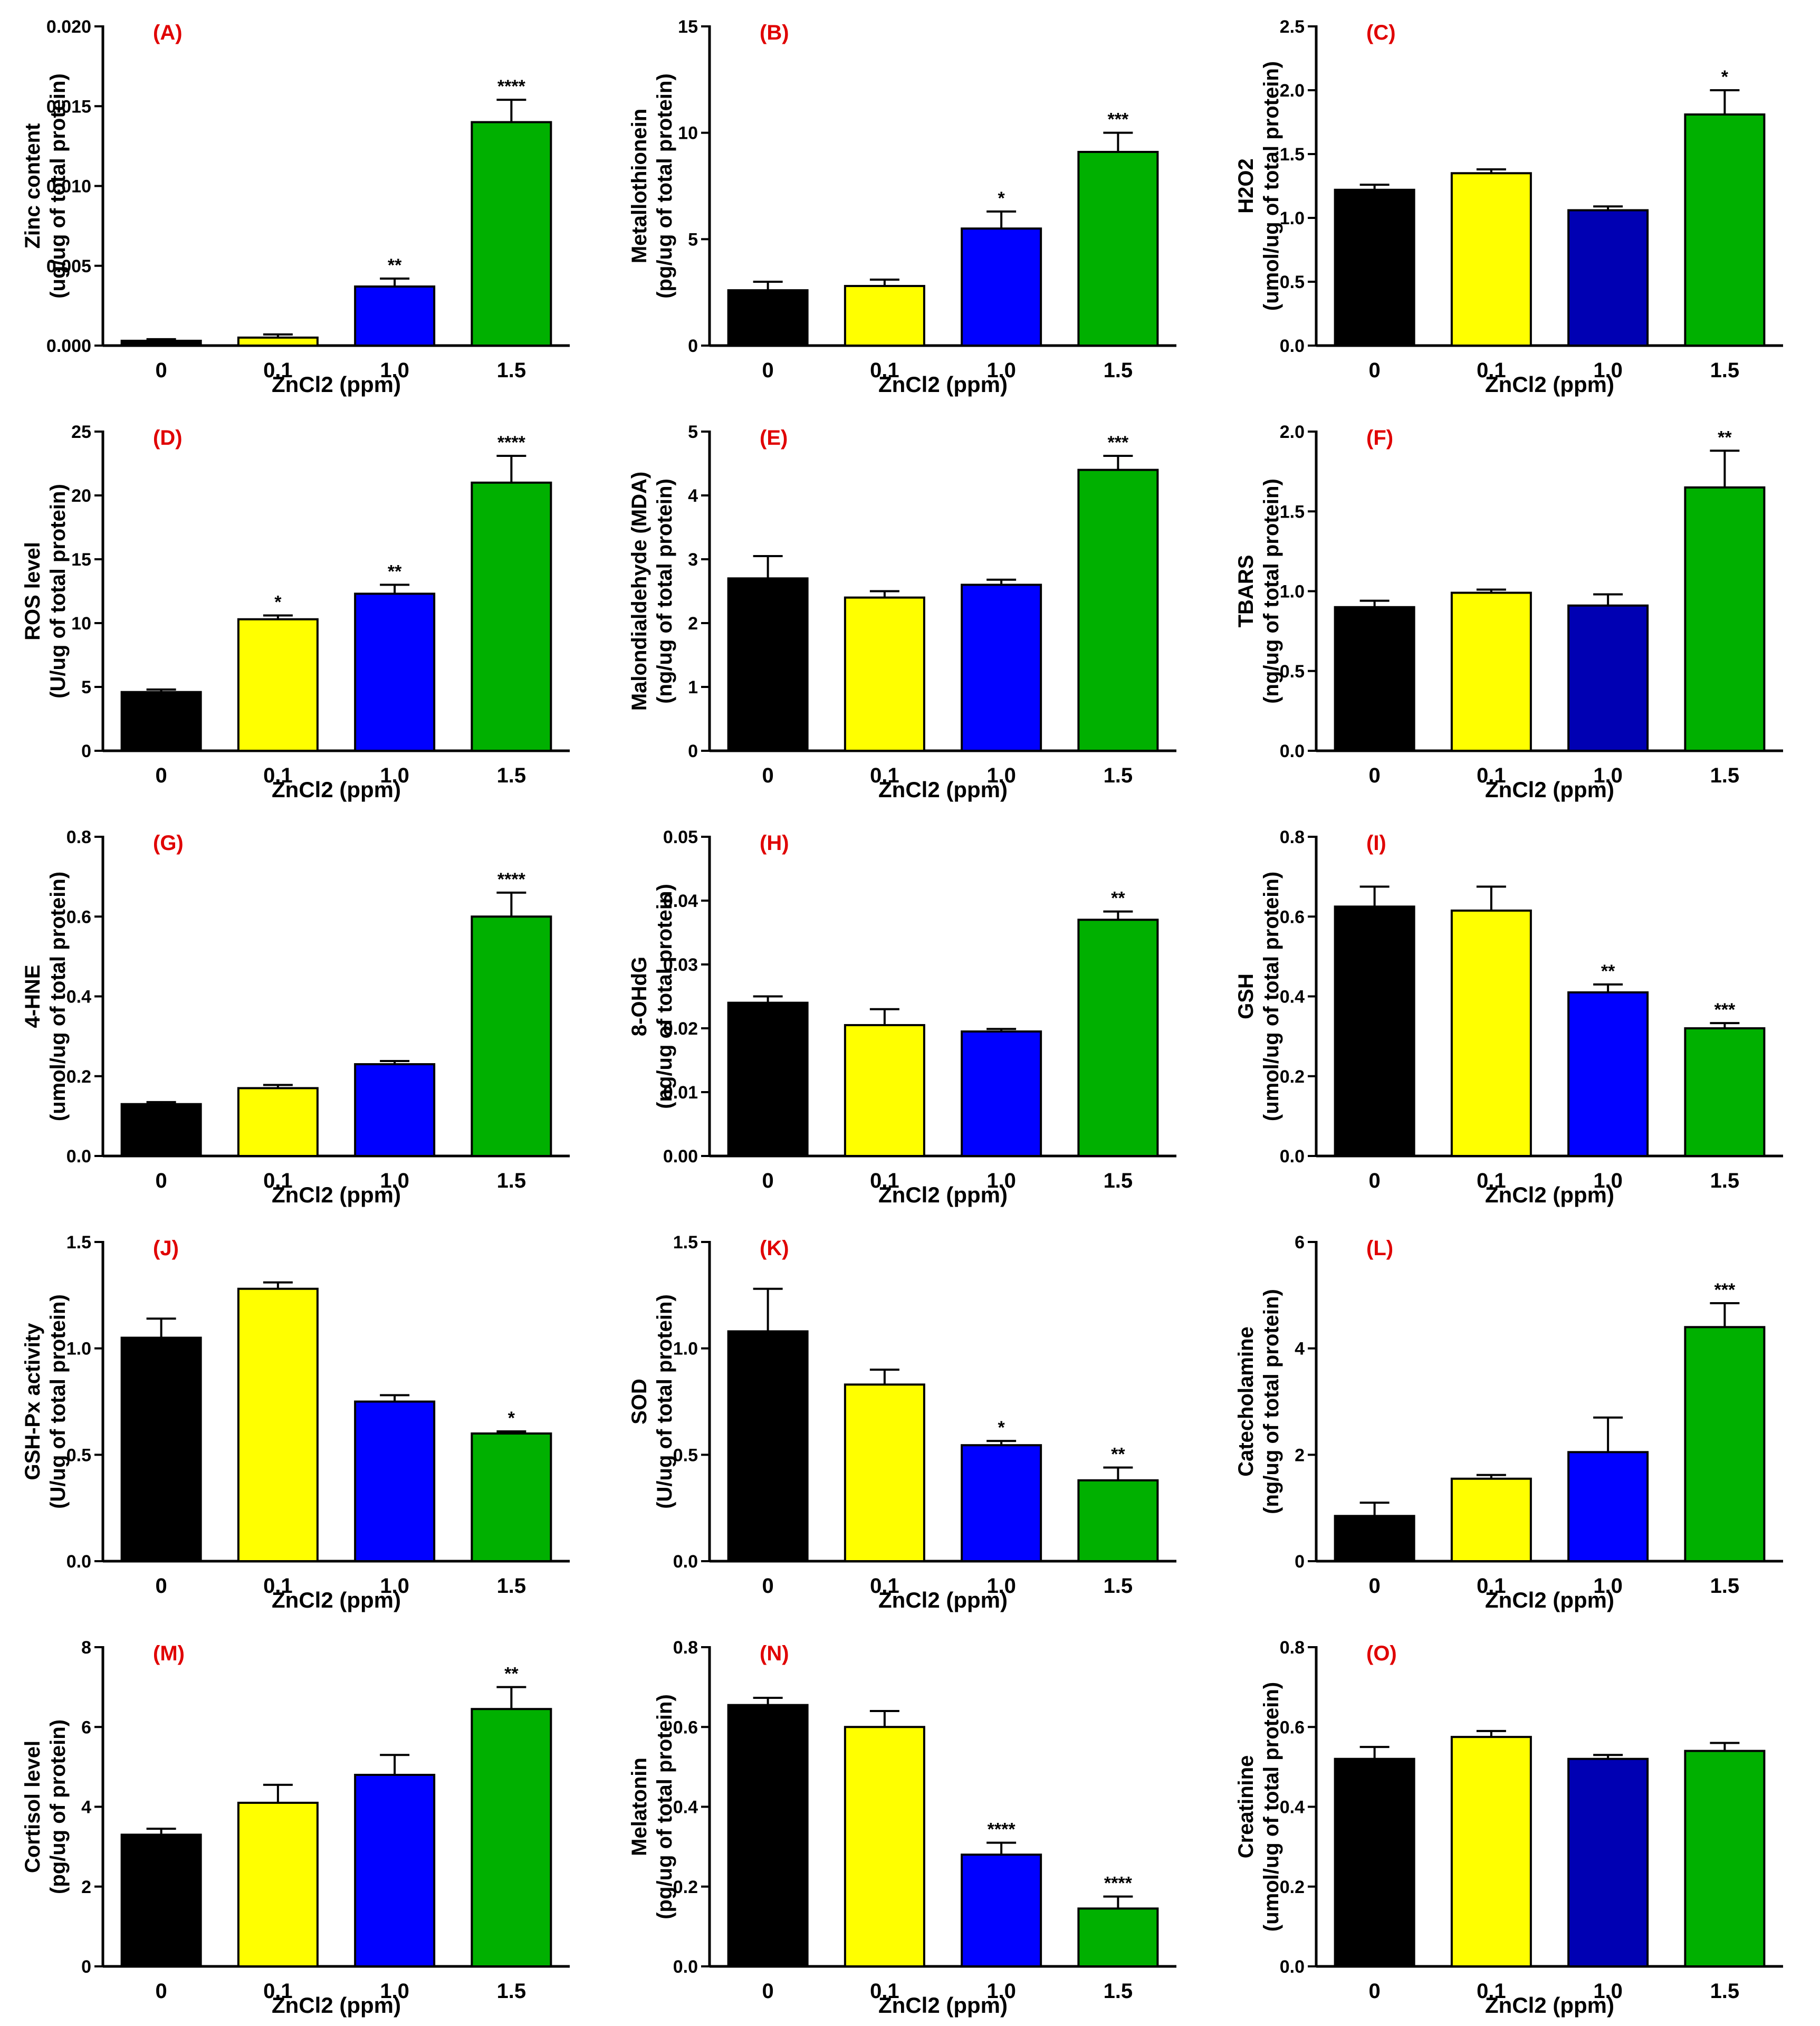 The image size is (1820, 2026). I want to click on y-axis-title-line: Creatinine, so click(1246, 1807).